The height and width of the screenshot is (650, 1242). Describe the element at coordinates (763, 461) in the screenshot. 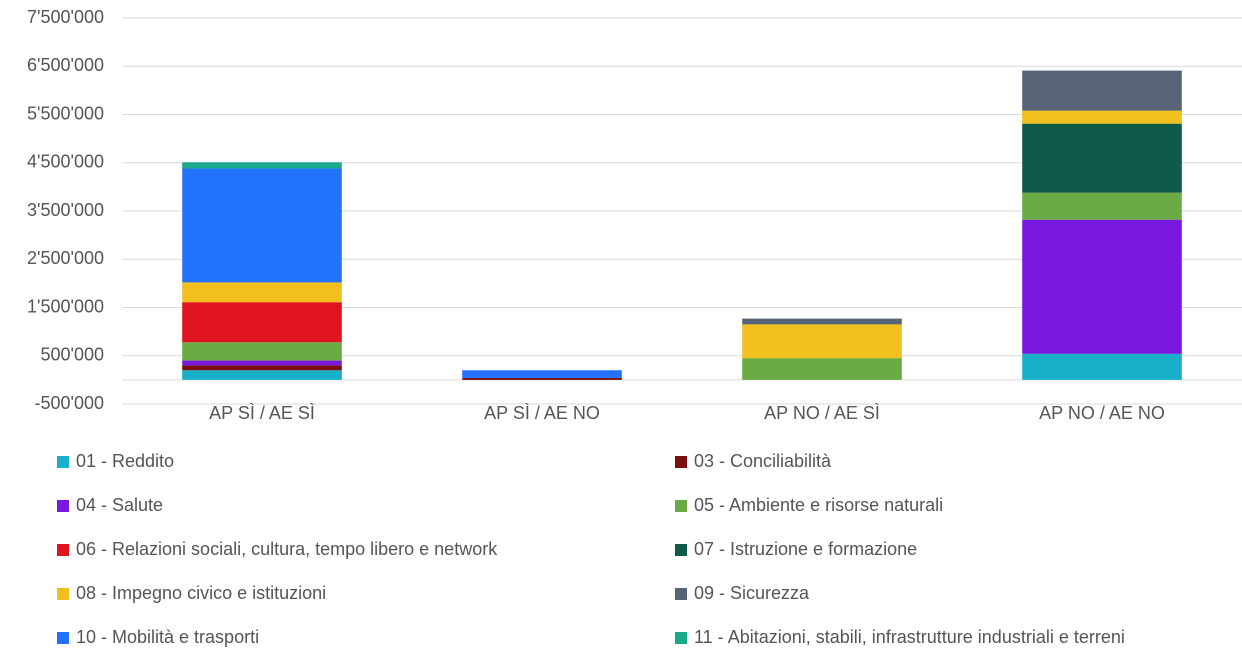

I see `legend-label: 03 - Conciliabilità` at that location.